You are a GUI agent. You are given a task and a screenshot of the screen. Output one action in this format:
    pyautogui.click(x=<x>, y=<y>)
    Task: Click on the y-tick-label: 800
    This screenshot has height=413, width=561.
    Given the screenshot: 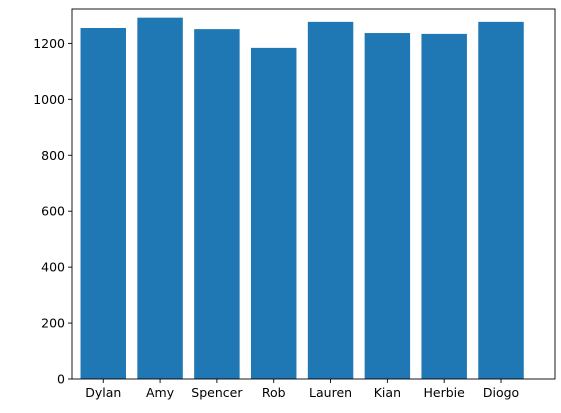 What is the action you would take?
    pyautogui.click(x=53, y=155)
    